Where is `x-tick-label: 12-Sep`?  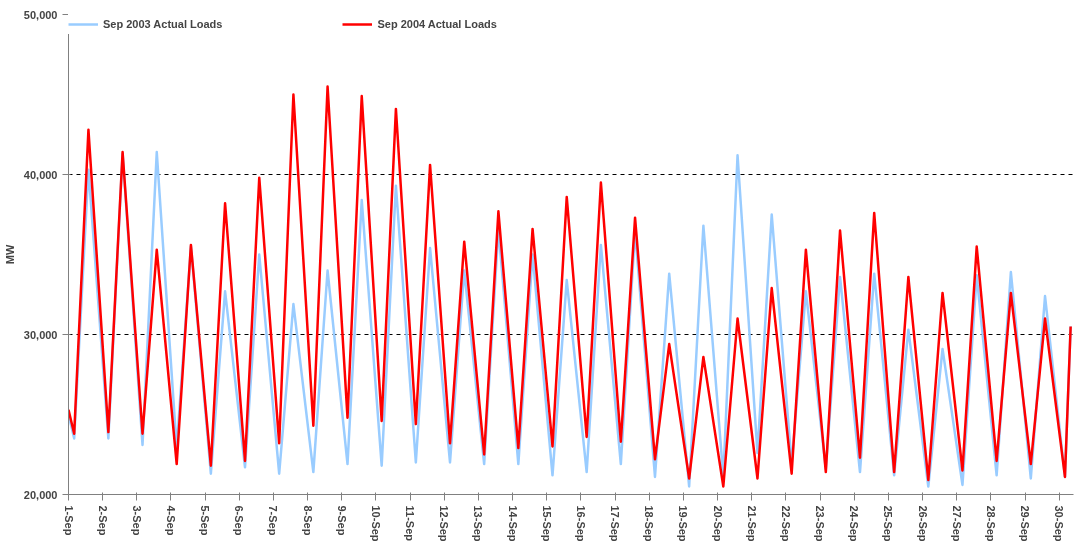 x-tick-label: 12-Sep is located at coordinates (444, 523).